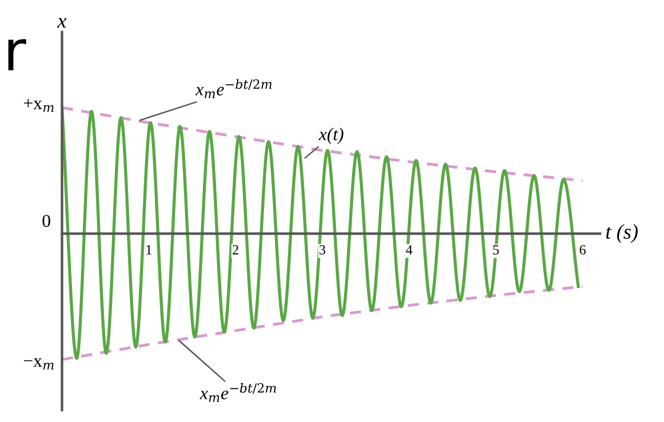 Image resolution: width=664 pixels, height=422 pixels. Describe the element at coordinates (17, 54) in the screenshot. I see `text: r` at that location.